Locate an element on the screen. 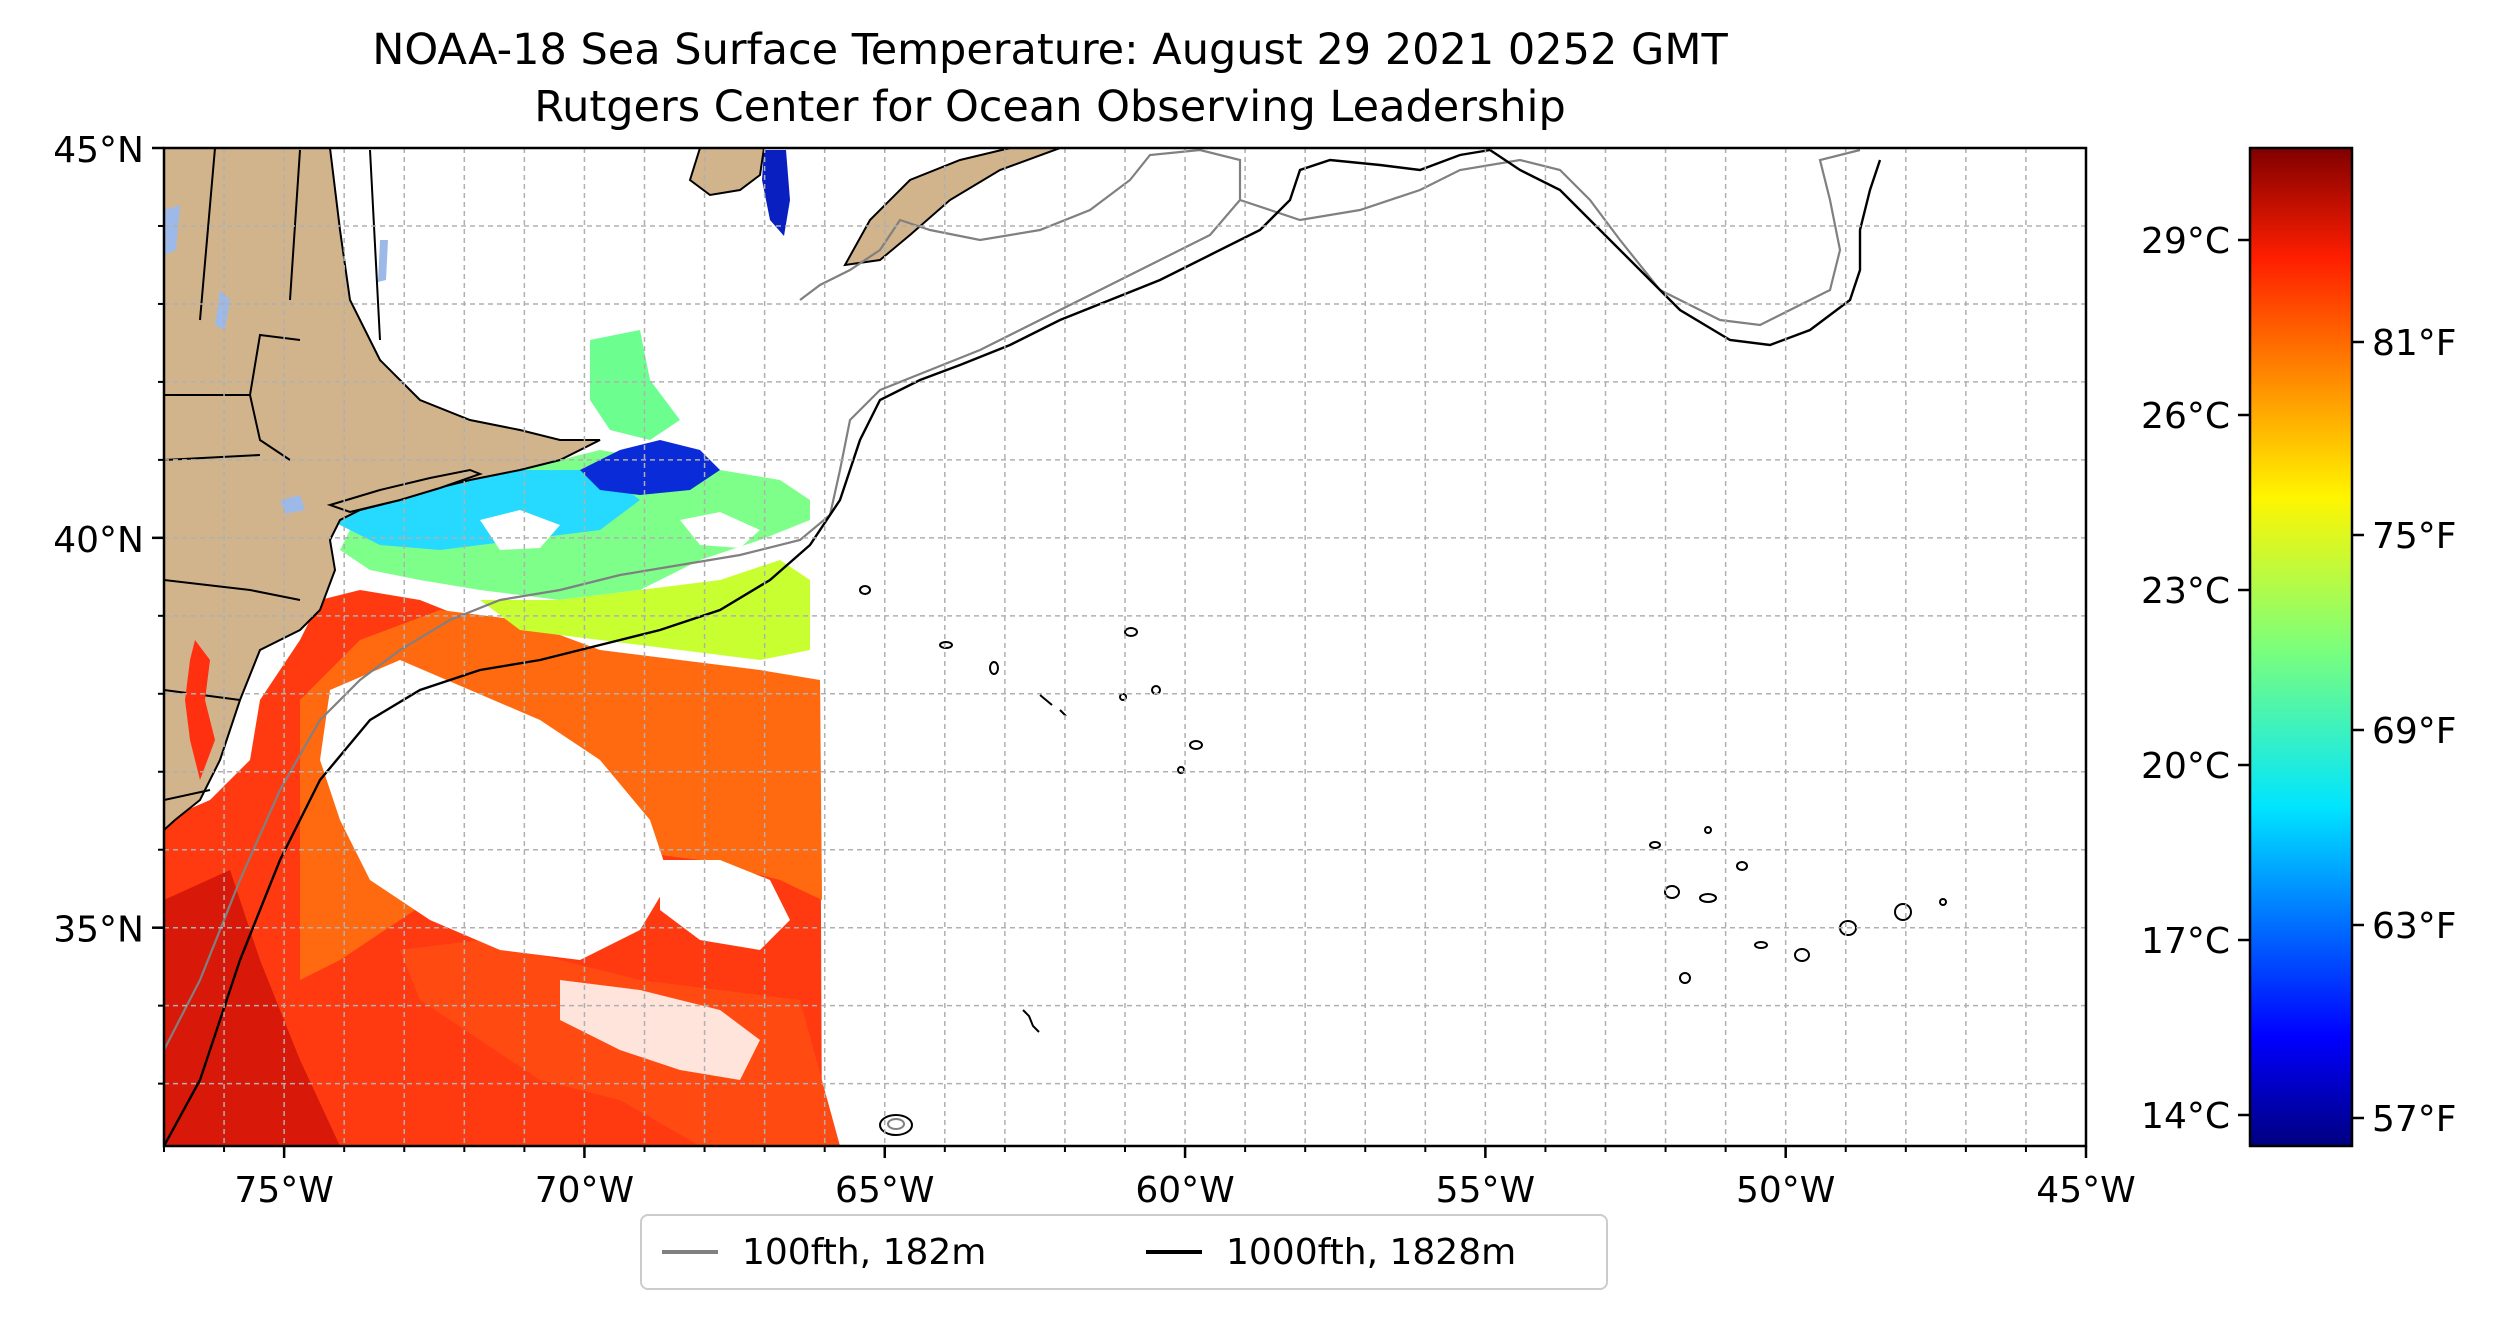 Image resolution: width=2502 pixels, height=1318 pixels. colorbar-celsius-label: 23°C is located at coordinates (2185, 591).